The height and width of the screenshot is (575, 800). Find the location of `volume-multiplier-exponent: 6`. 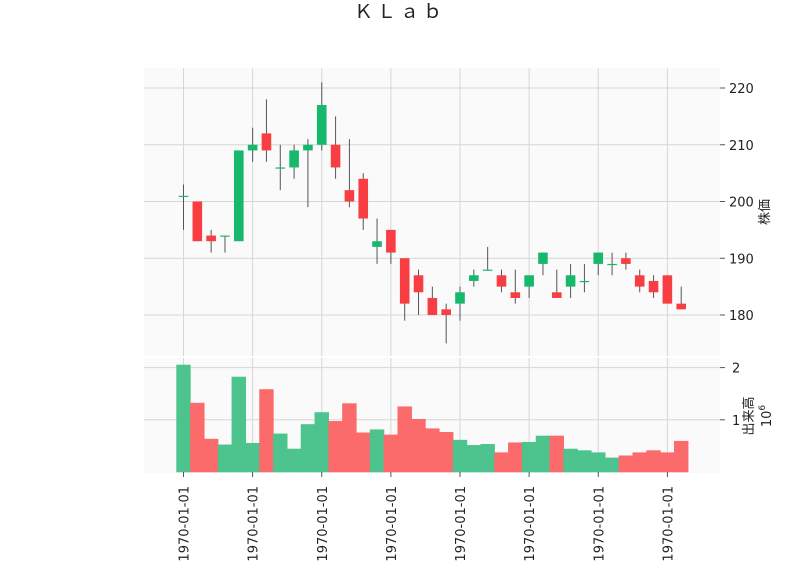

volume-multiplier-exponent: 6 is located at coordinates (763, 408).